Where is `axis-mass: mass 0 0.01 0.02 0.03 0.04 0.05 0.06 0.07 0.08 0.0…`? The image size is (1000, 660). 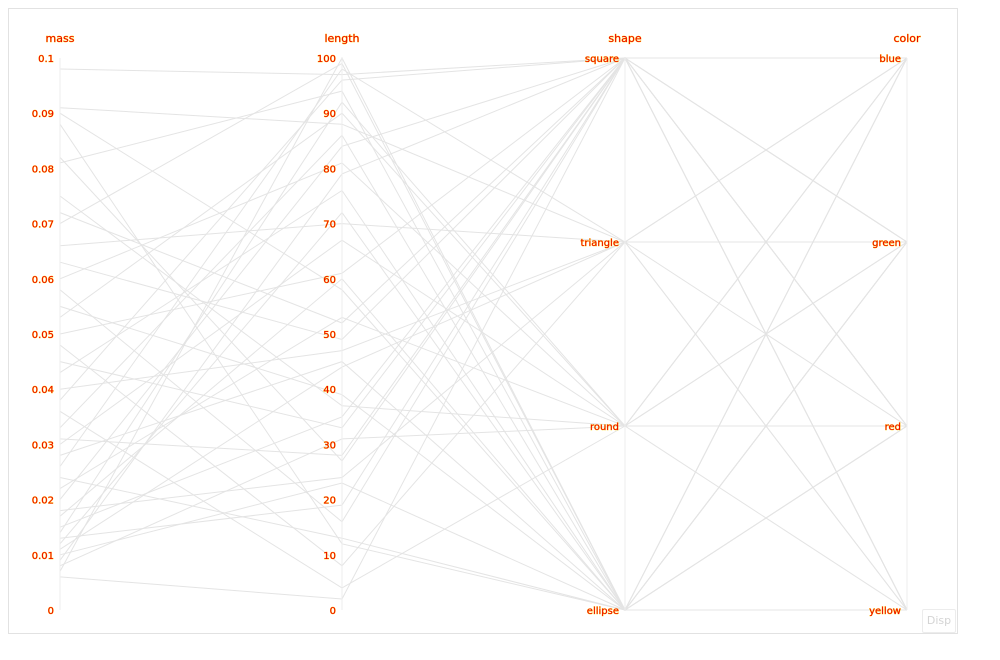
axis-mass: mass 0 0.01 0.02 0.03 0.04 0.05 0.06 0.07 0.08 0.0… is located at coordinates (53, 325).